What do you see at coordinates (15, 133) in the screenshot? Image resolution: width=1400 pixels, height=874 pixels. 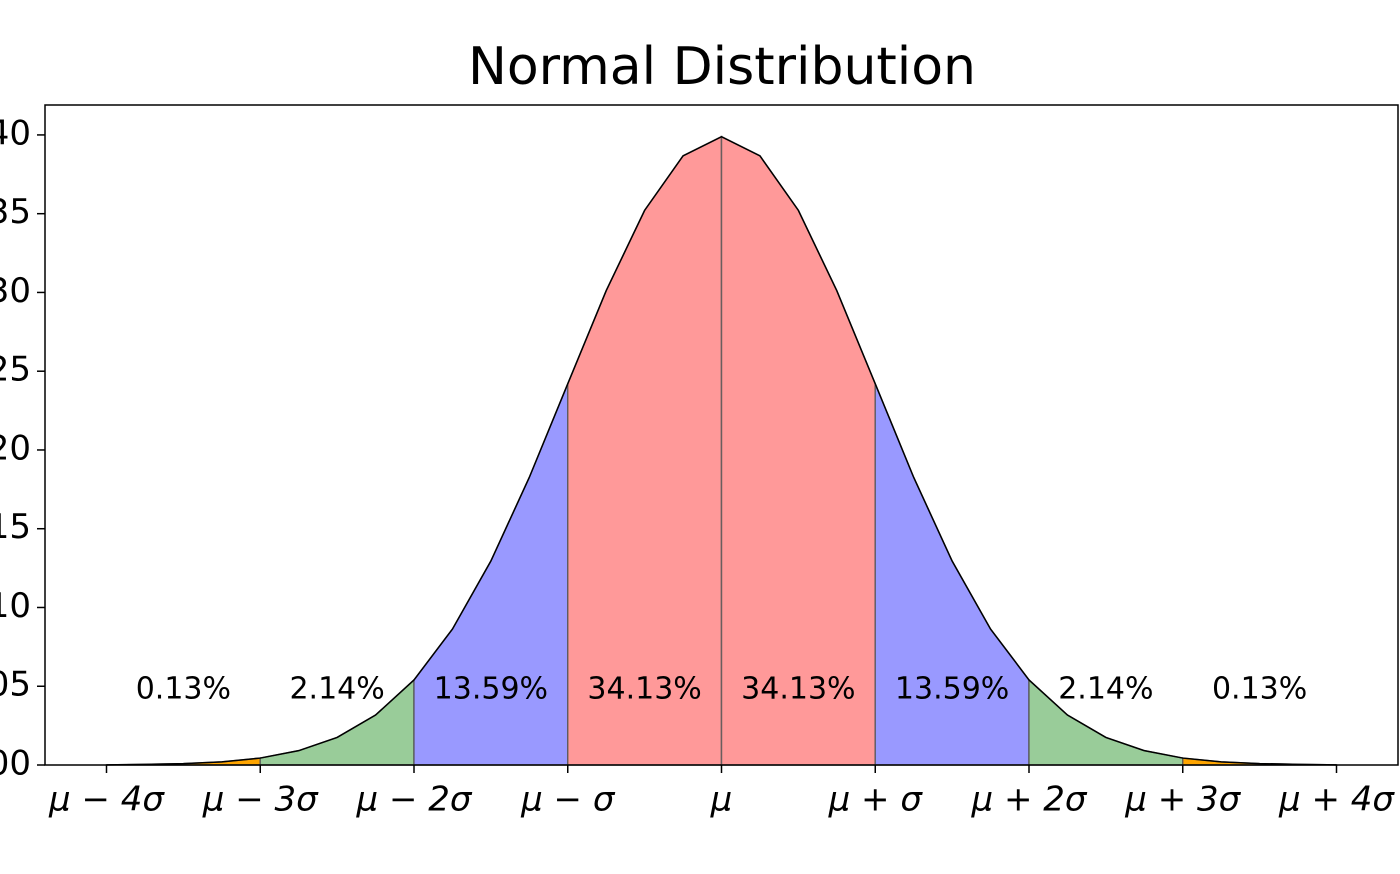 I see `y-tick-label: 0.40` at bounding box center [15, 133].